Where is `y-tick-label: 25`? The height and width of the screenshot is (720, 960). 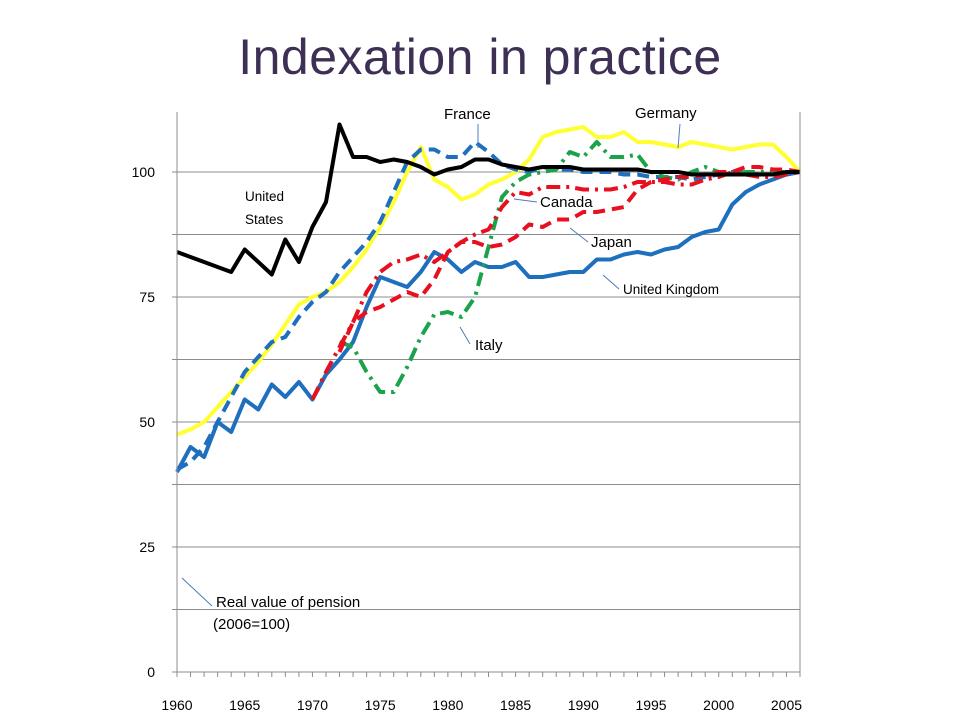 y-tick-label: 25 is located at coordinates (147, 547).